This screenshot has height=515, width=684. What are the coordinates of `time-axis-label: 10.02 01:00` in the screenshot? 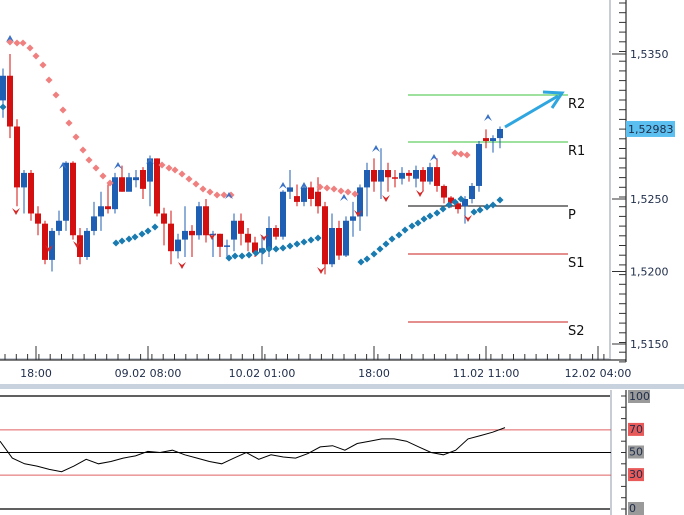 It's located at (262, 373).